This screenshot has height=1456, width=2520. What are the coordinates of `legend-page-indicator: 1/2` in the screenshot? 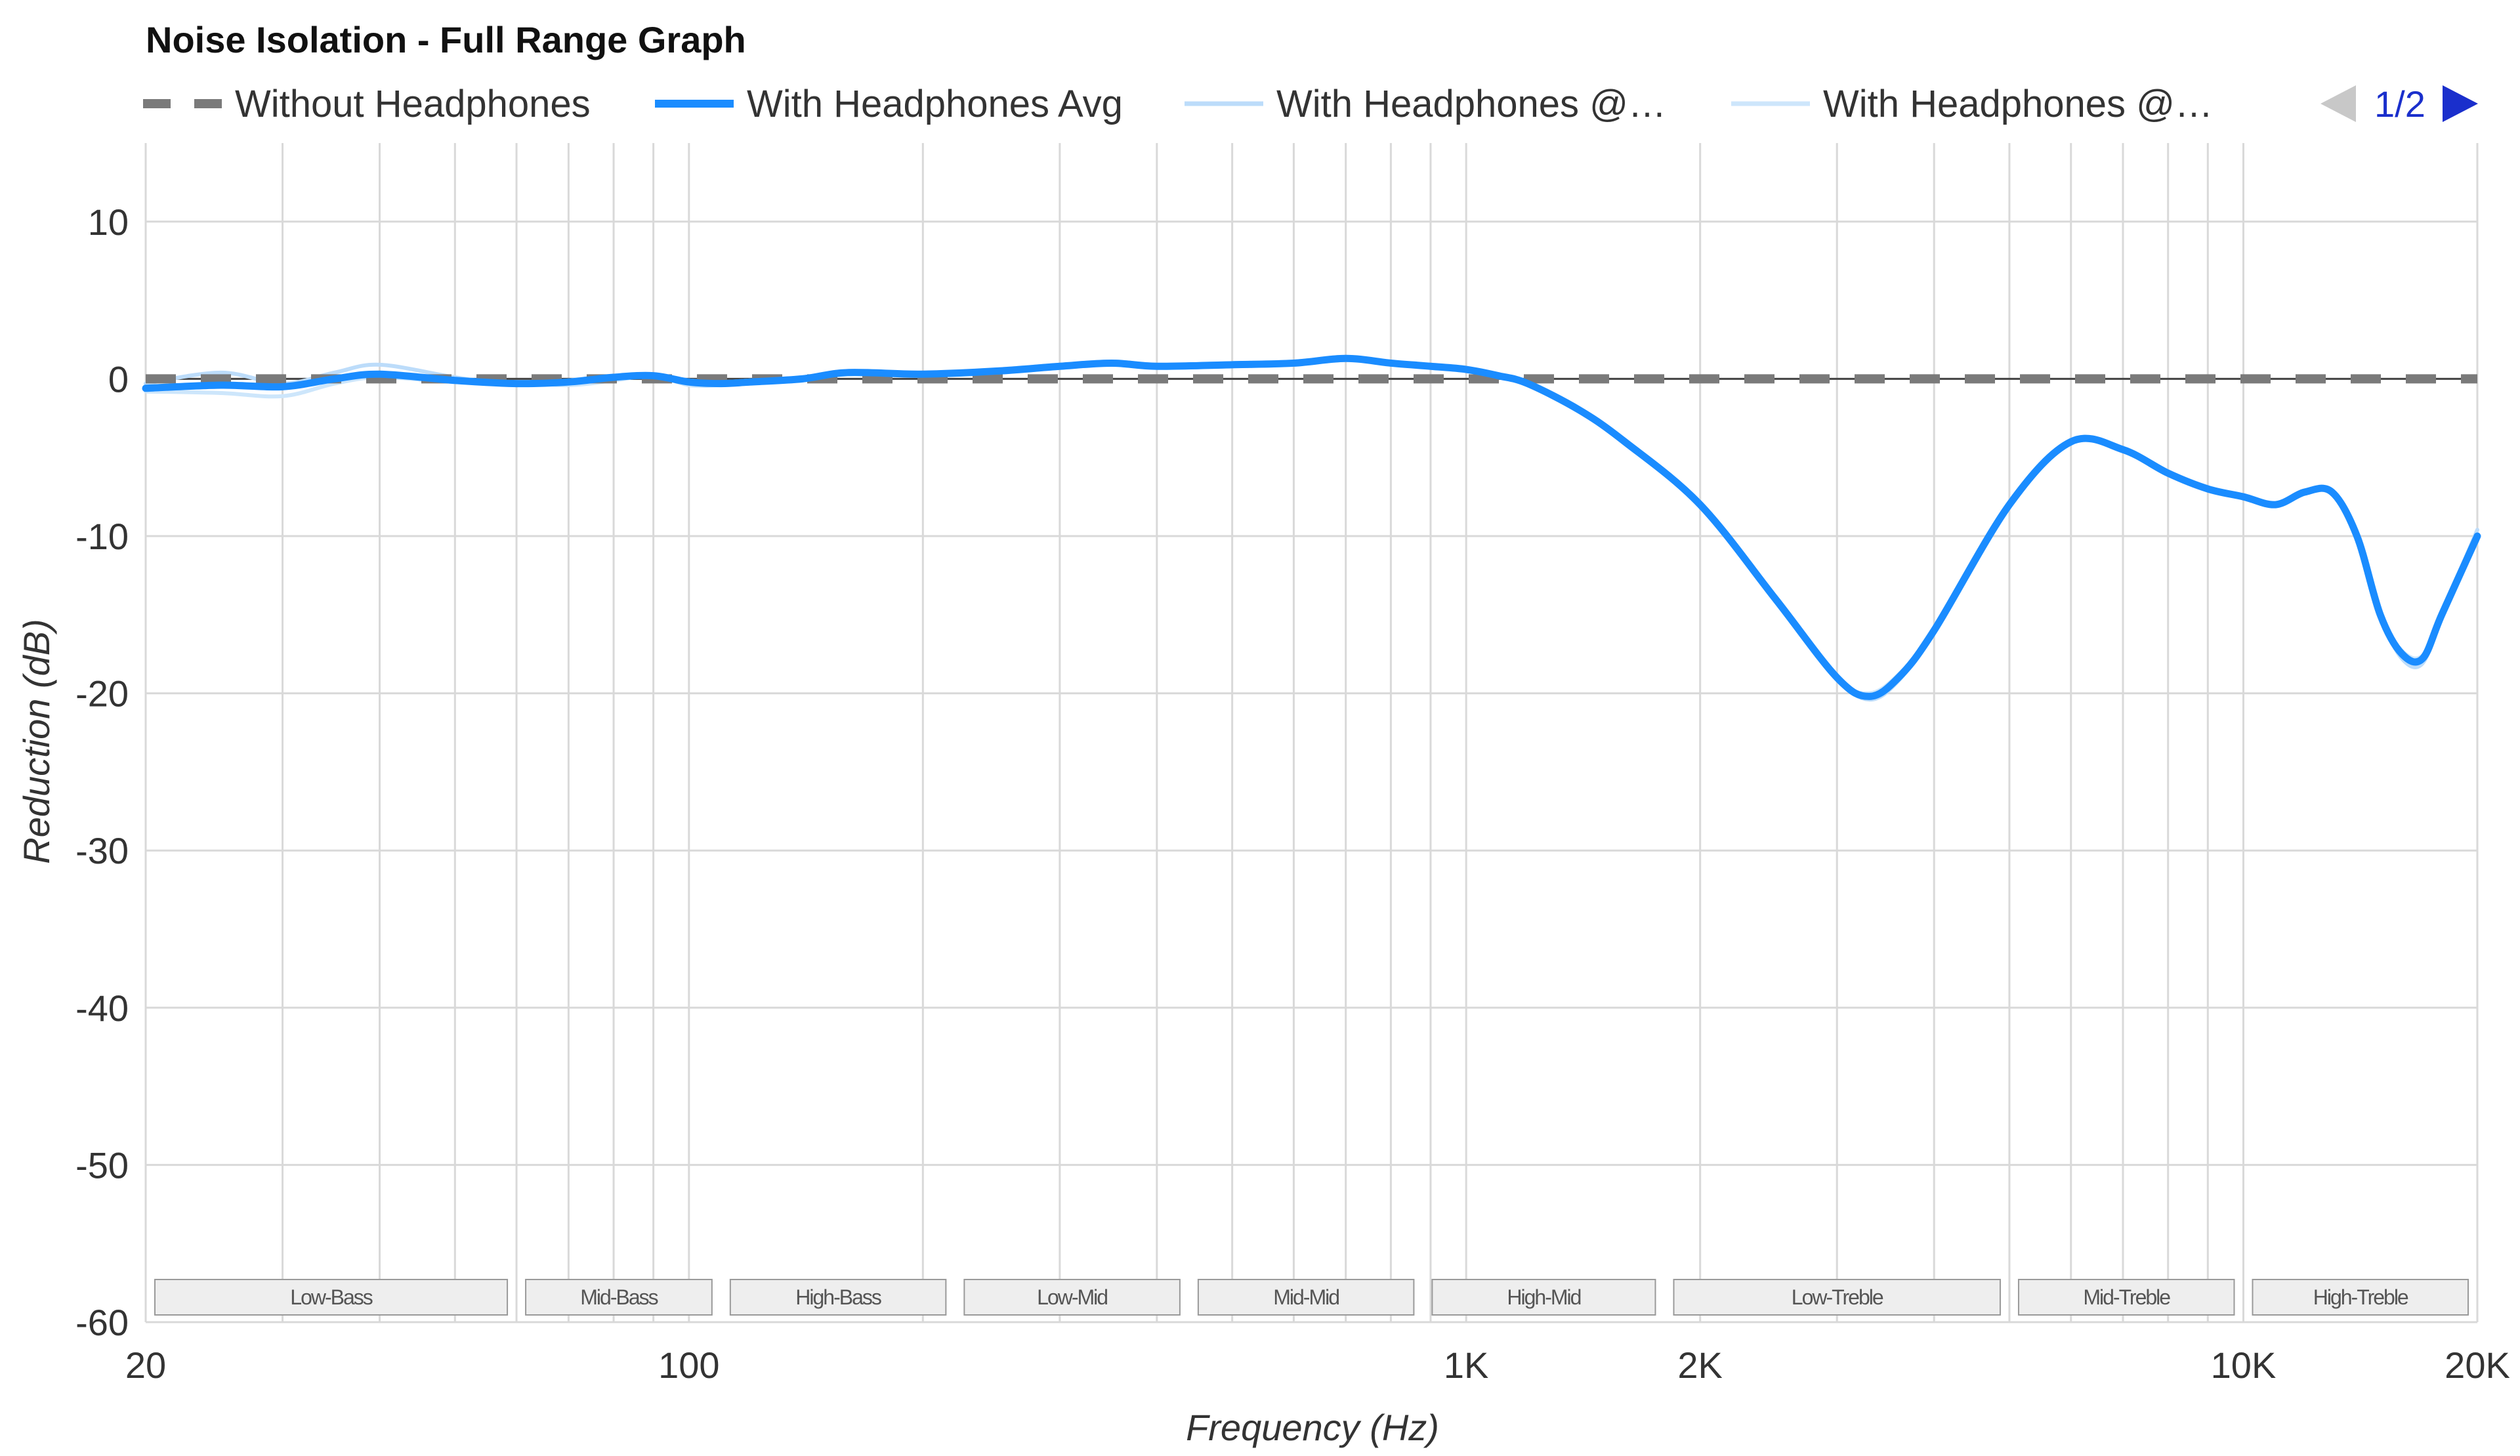 It's located at (2400, 104).